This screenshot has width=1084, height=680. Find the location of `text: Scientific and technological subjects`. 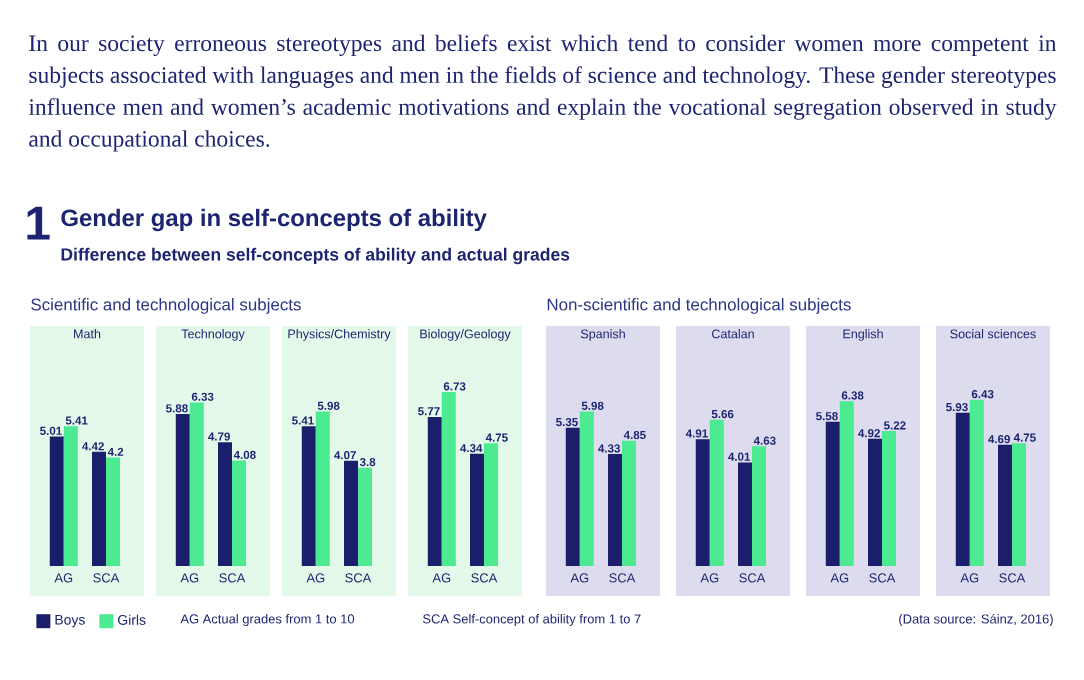

text: Scientific and technological subjects is located at coordinates (166, 306).